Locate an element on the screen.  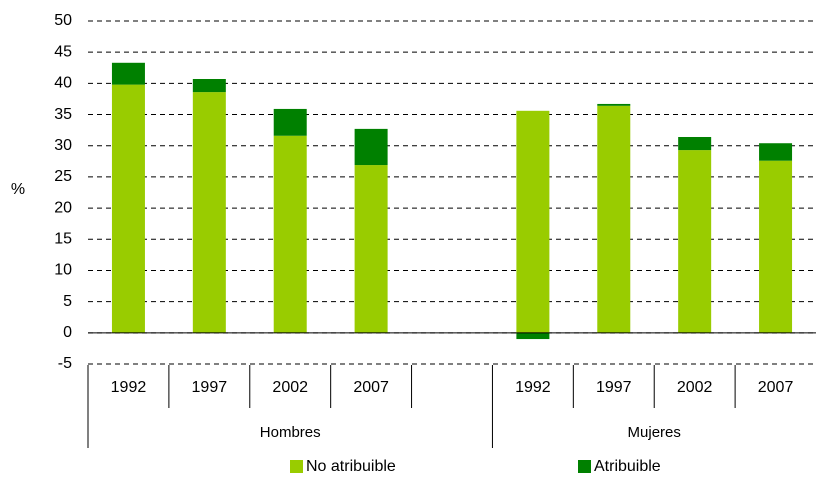
y-tick-label: -5 is located at coordinates (65, 363).